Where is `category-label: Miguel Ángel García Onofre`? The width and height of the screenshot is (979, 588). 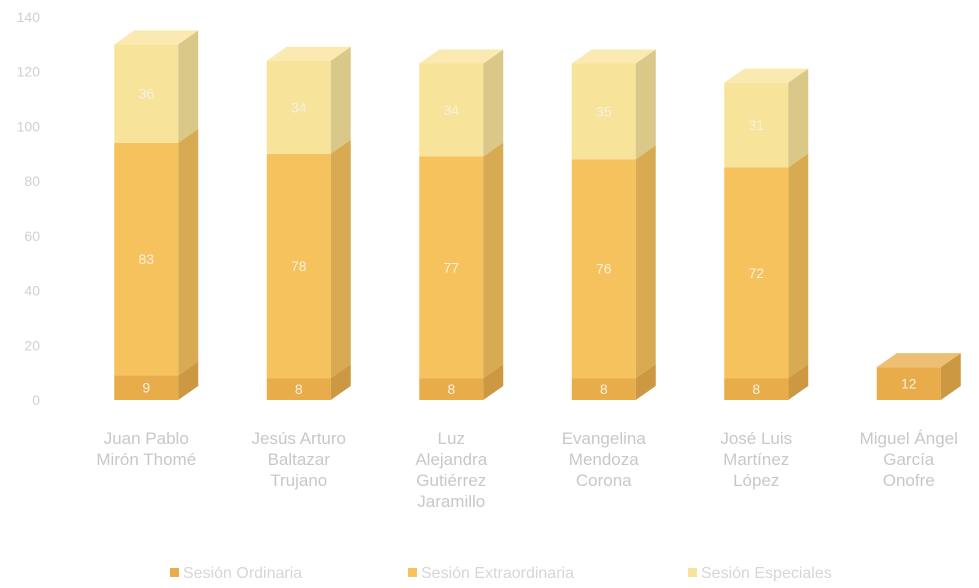 category-label: Miguel Ángel García Onofre is located at coordinates (909, 459).